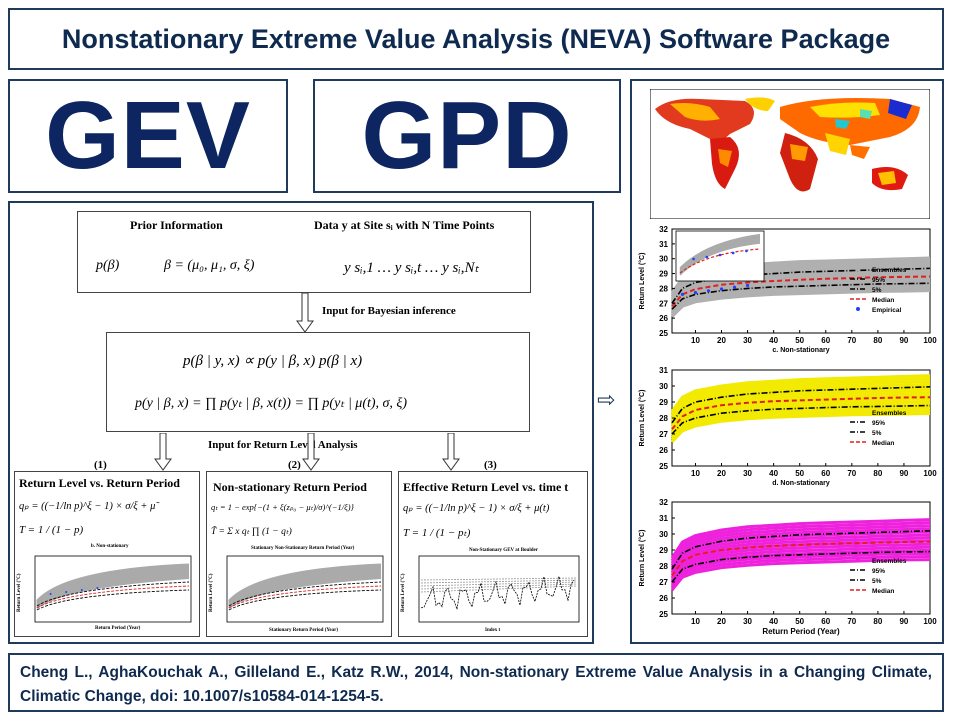  Describe the element at coordinates (734, 287) in the screenshot. I see `empirical-point` at that location.